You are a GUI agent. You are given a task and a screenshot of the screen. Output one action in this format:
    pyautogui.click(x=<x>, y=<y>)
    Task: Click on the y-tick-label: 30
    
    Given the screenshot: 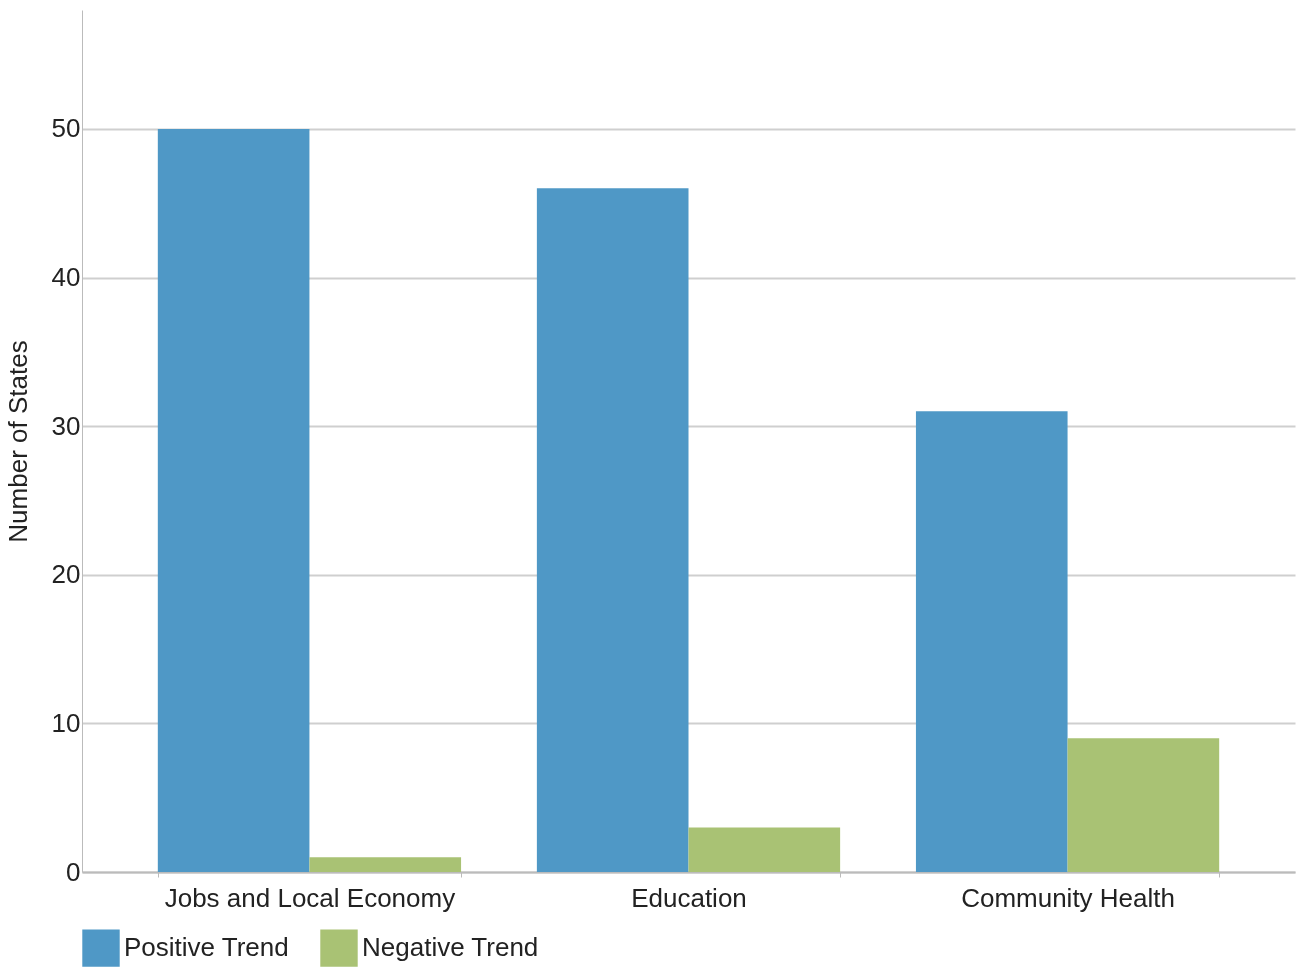 What is the action you would take?
    pyautogui.click(x=66, y=425)
    